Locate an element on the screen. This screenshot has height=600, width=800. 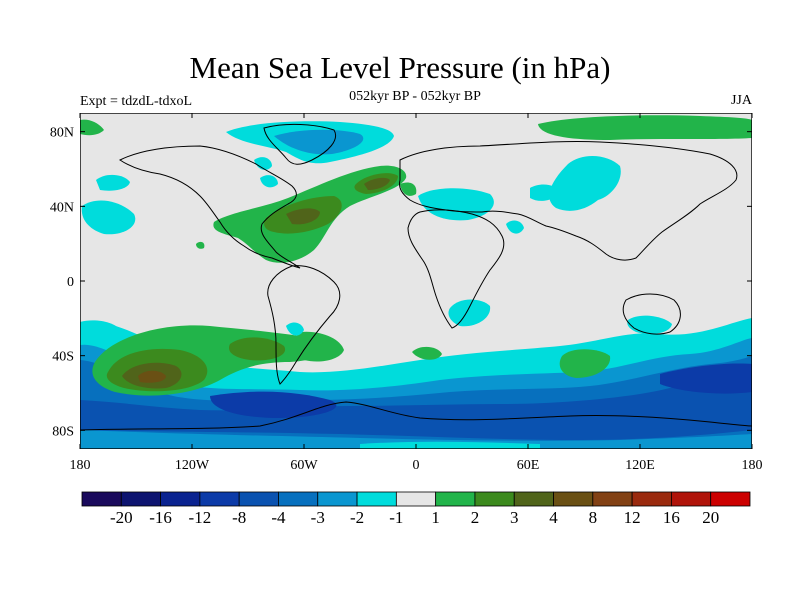
labrador-cyan is located at coordinates (263, 163).